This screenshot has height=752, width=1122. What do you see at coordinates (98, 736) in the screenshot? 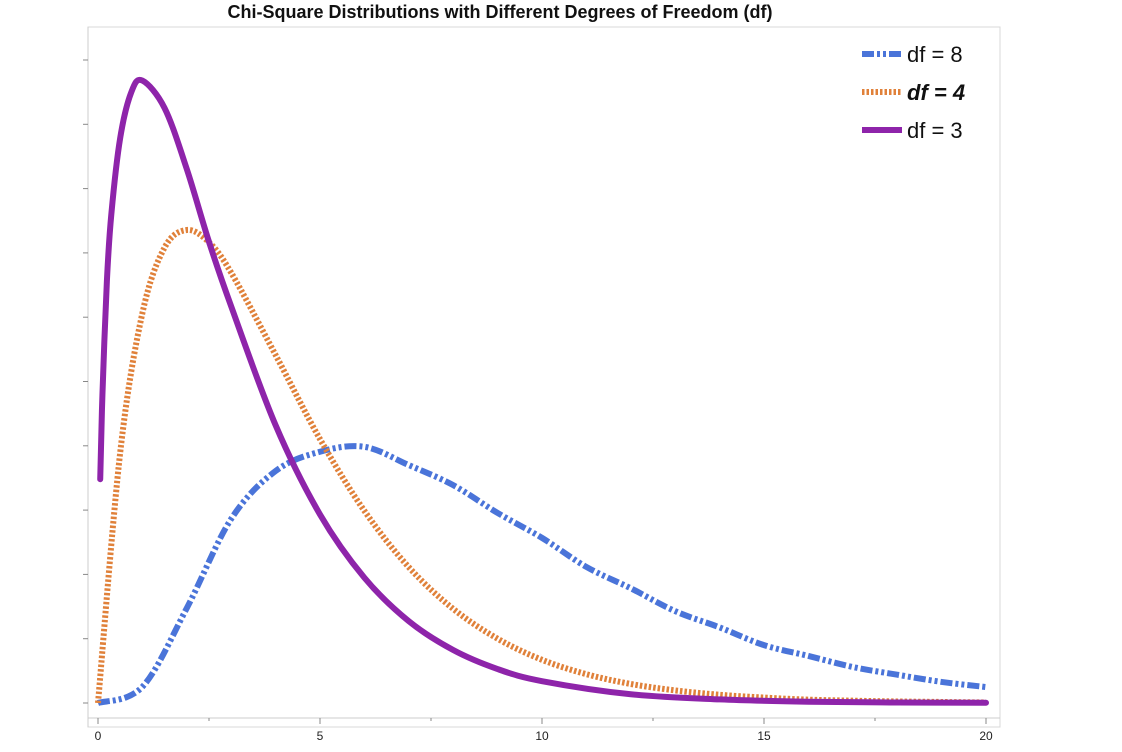
I see `x-tick-label: 0` at bounding box center [98, 736].